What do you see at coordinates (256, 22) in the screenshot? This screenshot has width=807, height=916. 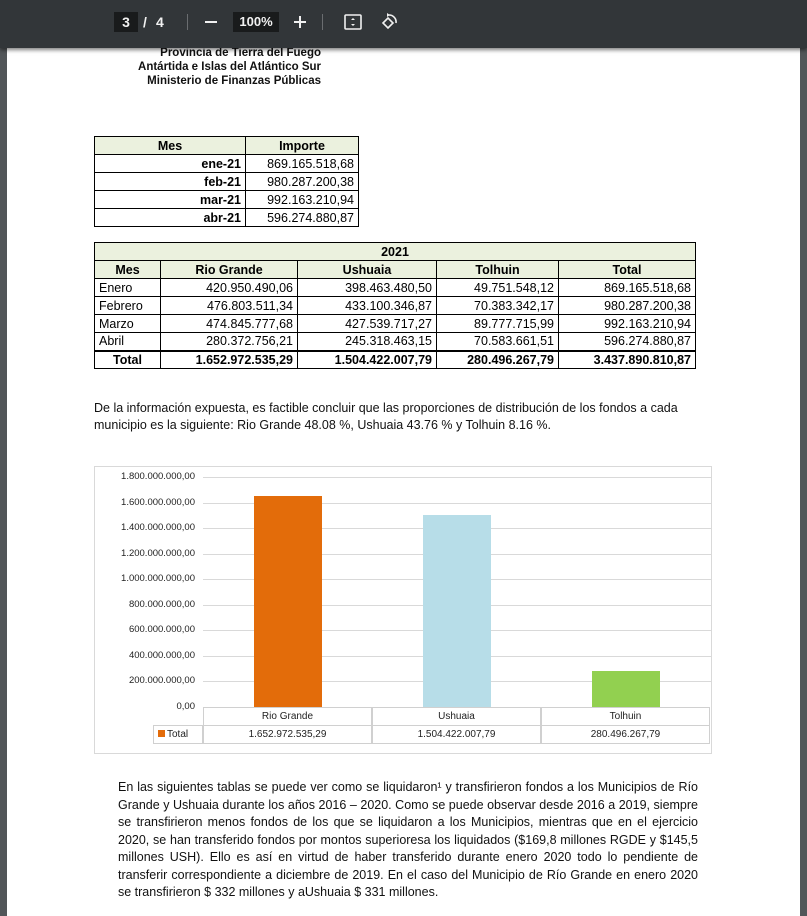 I see `zoom-level-input: 100%` at bounding box center [256, 22].